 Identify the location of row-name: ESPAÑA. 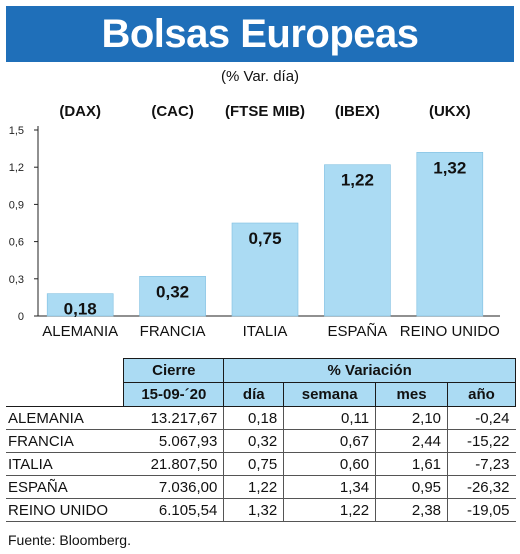
(65, 487).